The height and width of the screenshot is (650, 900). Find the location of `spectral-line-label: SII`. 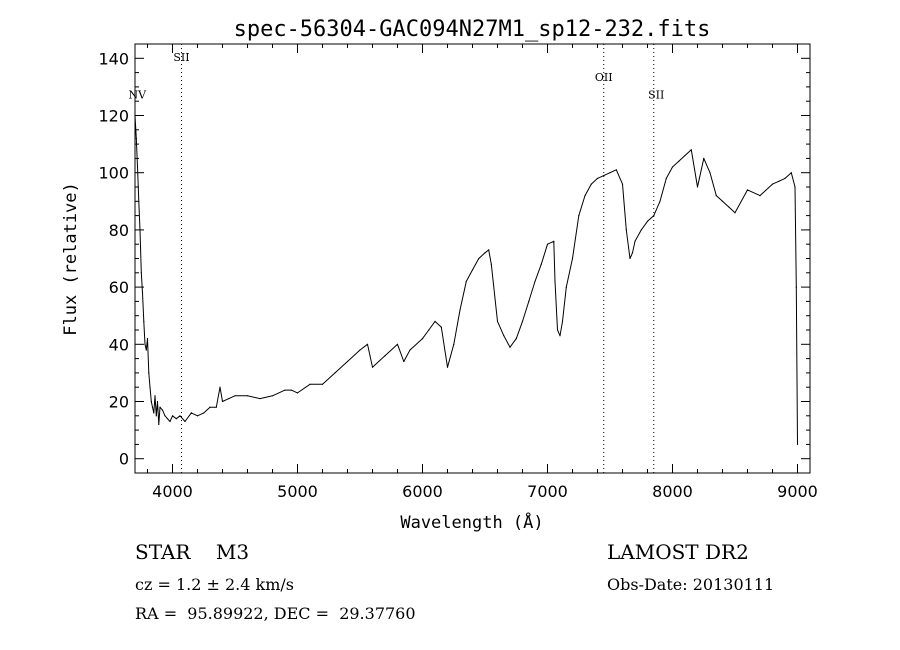

spectral-line-label: SII is located at coordinates (181, 57).